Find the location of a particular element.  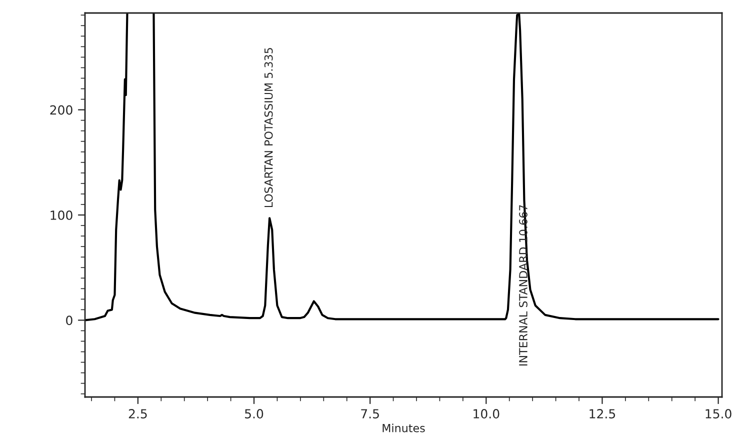

x-tick-label: 10.0 is located at coordinates (487, 413).